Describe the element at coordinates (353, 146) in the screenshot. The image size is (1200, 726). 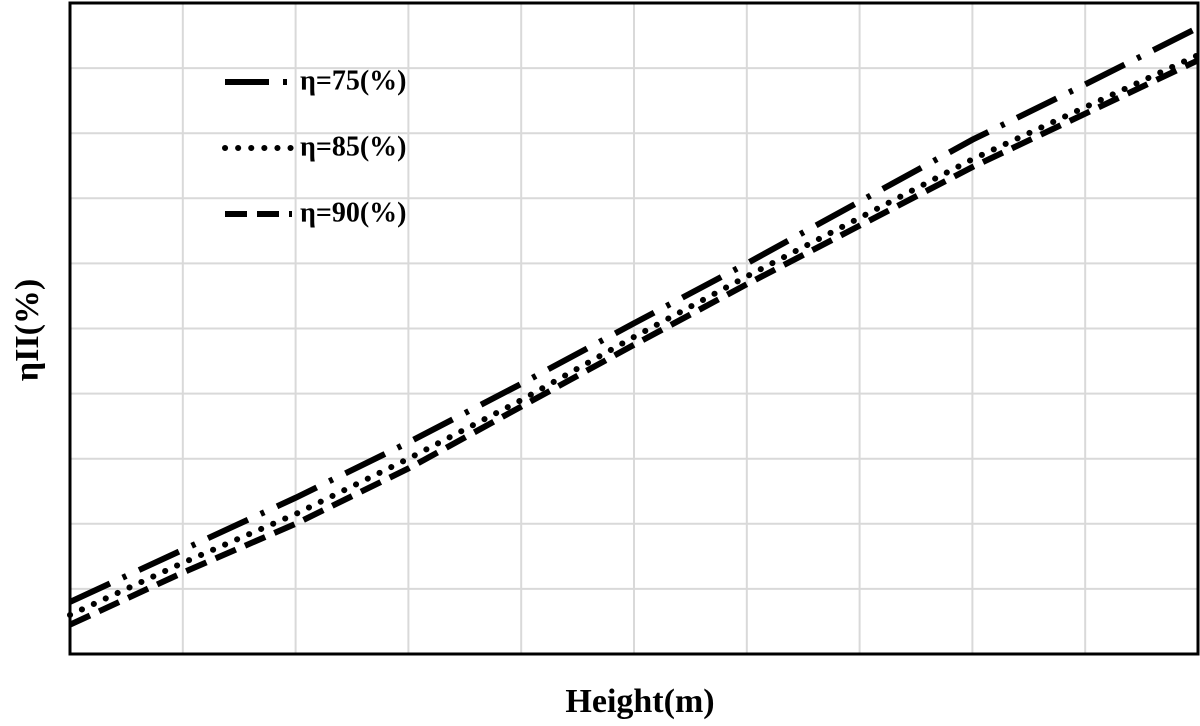
I see `legend-label: η=85(%)` at that location.